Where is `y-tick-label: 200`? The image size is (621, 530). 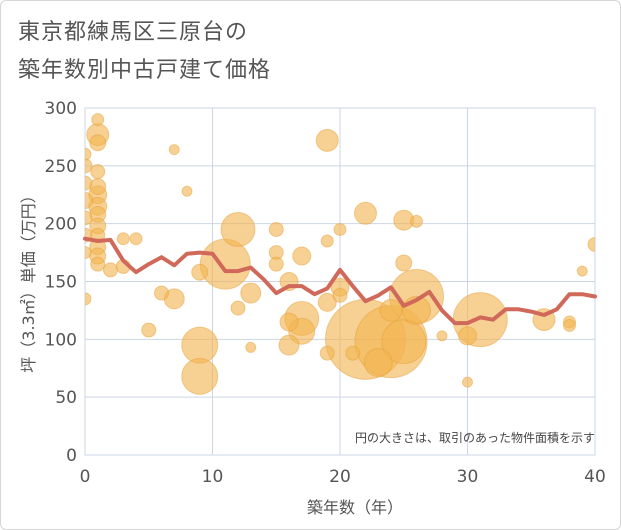
y-tick-label: 200 is located at coordinates (61, 225).